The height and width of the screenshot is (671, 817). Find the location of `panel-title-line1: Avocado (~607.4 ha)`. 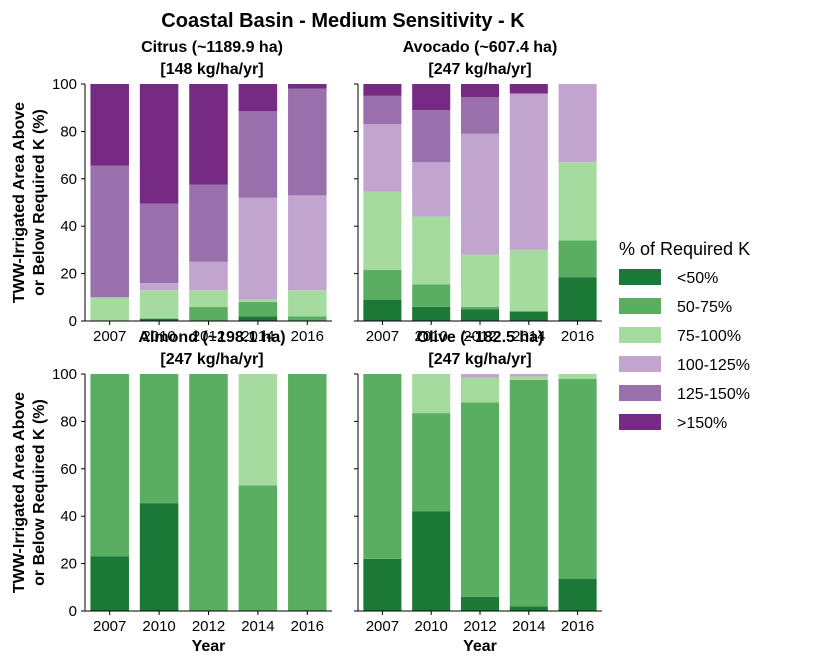

panel-title-line1: Avocado (~607.4 ha) is located at coordinates (480, 47).